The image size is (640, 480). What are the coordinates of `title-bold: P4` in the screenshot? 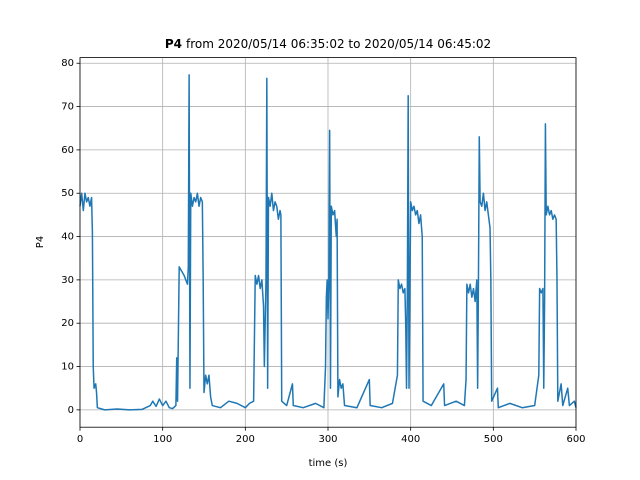 It's located at (173, 44).